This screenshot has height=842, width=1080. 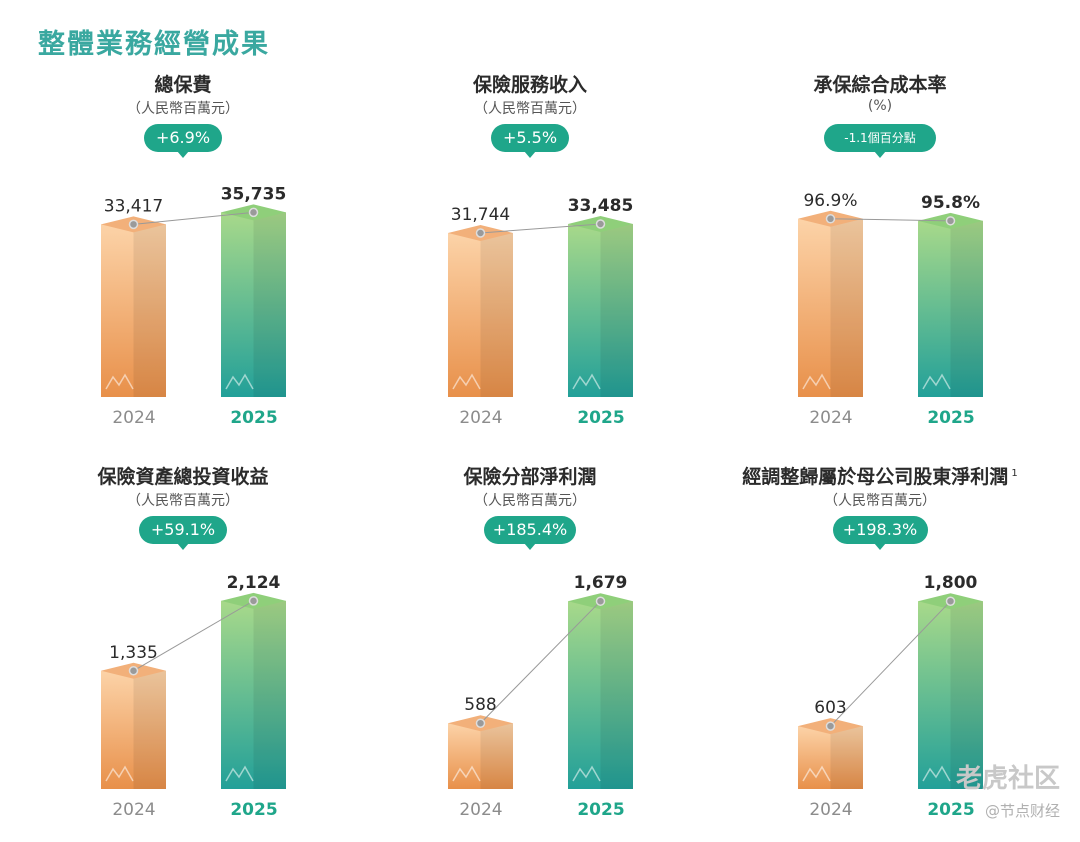 What do you see at coordinates (830, 201) in the screenshot?
I see `value-label-2024: 96.9%` at bounding box center [830, 201].